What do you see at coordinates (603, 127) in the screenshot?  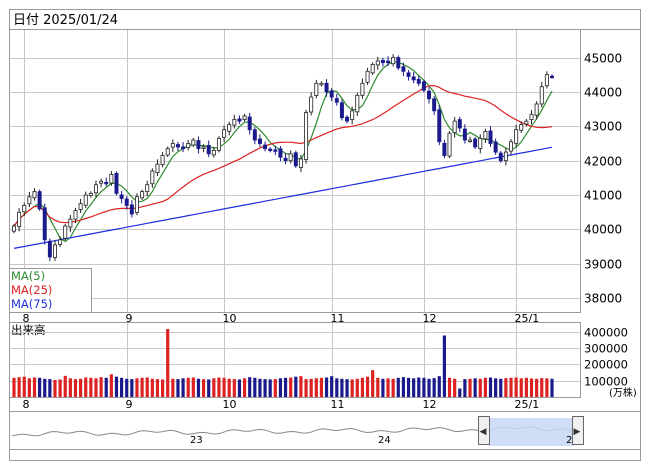 I see `price-tick-43000: 43000` at bounding box center [603, 127].